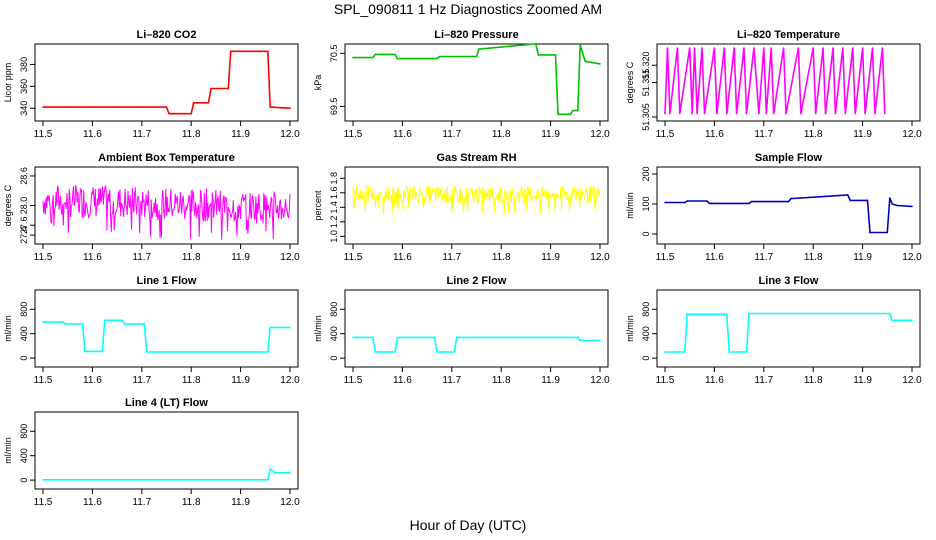  I want to click on panel-title: Li–820 Temperature, so click(788, 35).